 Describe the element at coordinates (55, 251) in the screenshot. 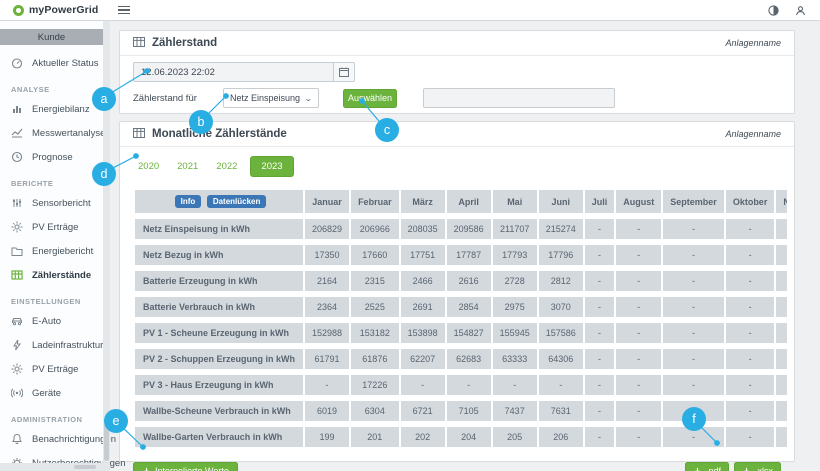

I see `sidebar-item-energiebericht: Energiebericht` at that location.